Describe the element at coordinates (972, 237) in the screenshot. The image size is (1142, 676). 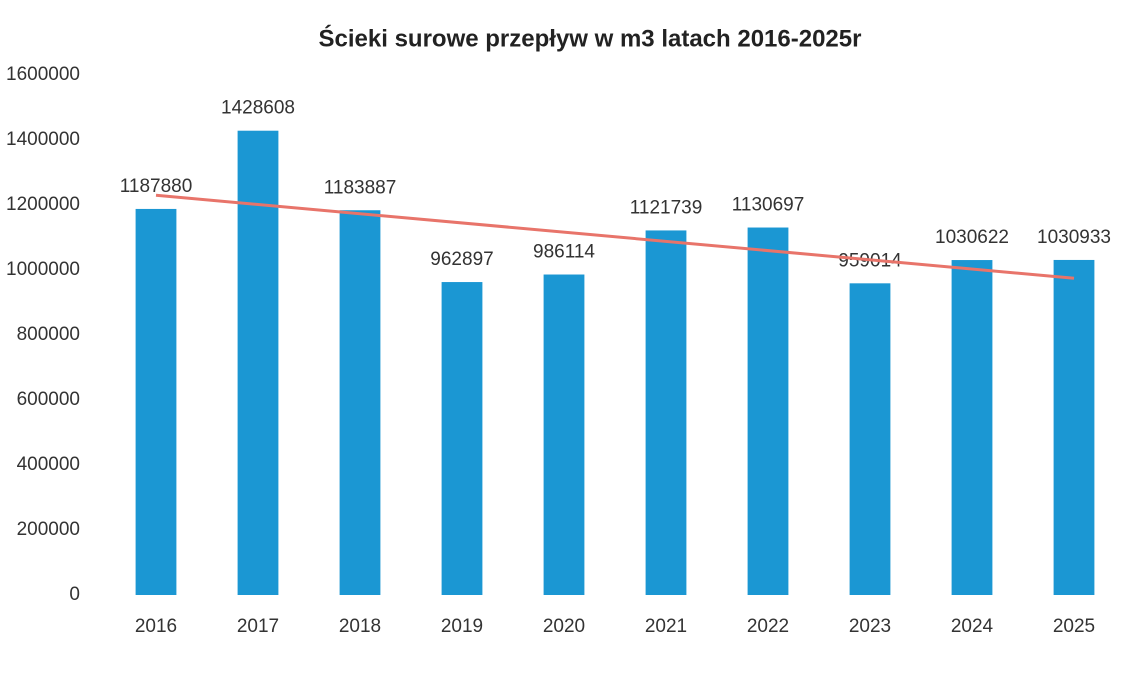
I see `data-label: 1030622` at that location.